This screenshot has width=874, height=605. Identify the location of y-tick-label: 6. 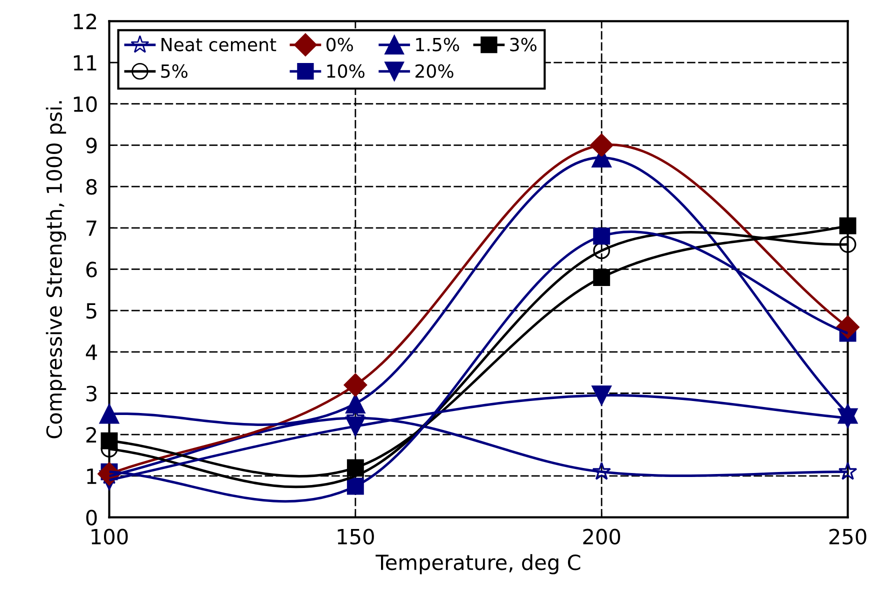
(91, 270).